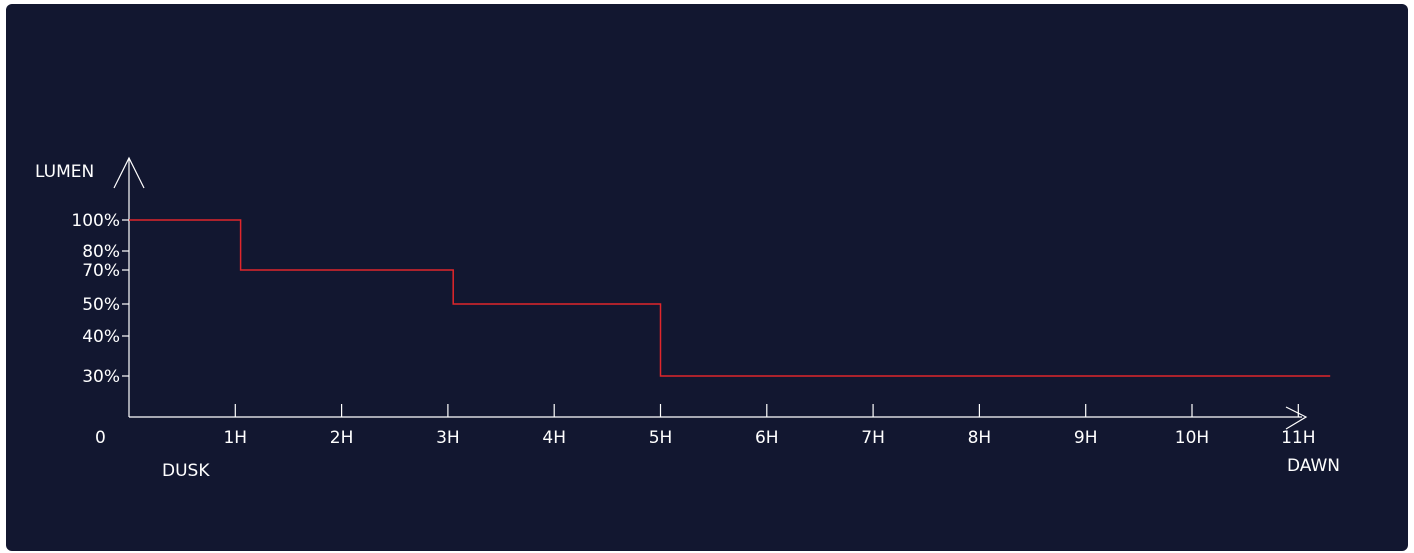 The height and width of the screenshot is (553, 1414). Describe the element at coordinates (554, 438) in the screenshot. I see `x-tick-label: 4H` at that location.